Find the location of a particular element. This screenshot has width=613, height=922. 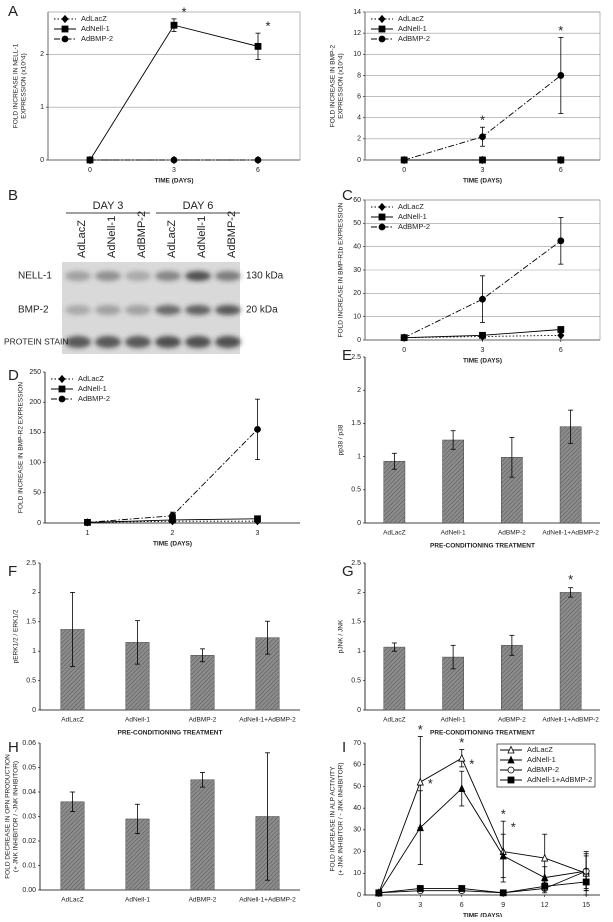

y-tick-label: 4 is located at coordinates (359, 118).